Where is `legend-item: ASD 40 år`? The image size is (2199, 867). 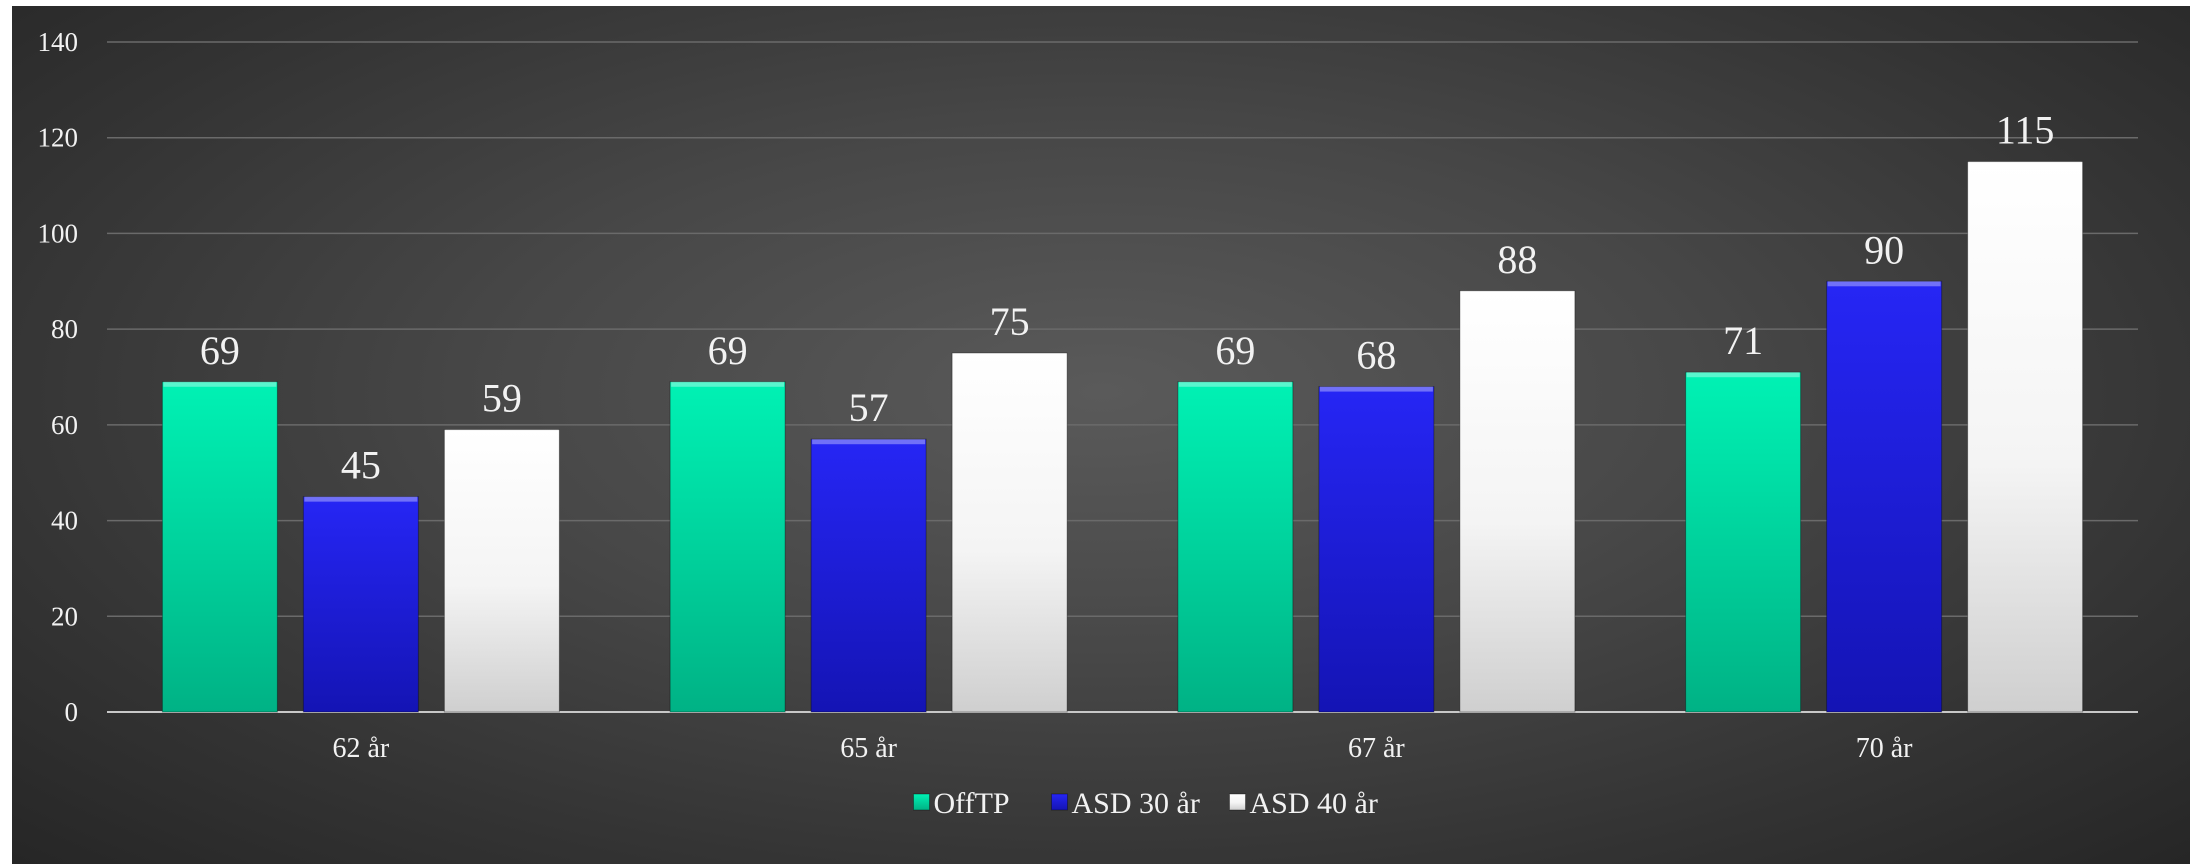
legend-item: ASD 40 år is located at coordinates (1303, 803).